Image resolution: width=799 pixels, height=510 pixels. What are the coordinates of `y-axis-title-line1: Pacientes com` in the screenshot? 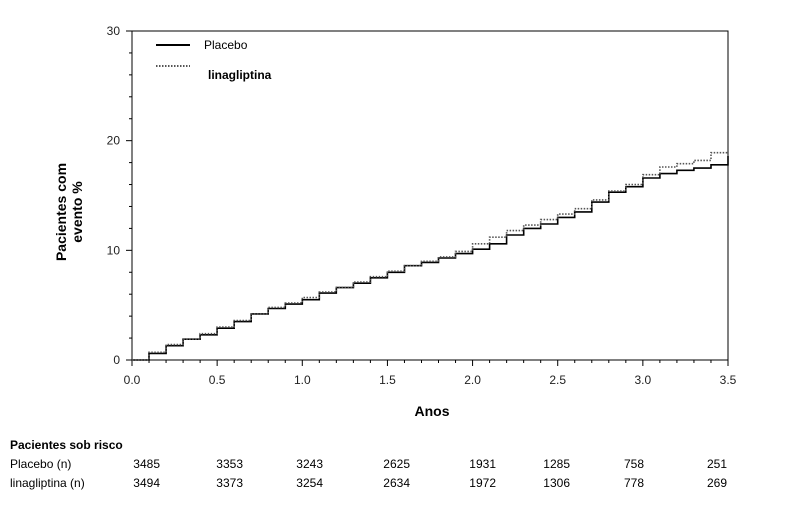 It's located at (61, 212).